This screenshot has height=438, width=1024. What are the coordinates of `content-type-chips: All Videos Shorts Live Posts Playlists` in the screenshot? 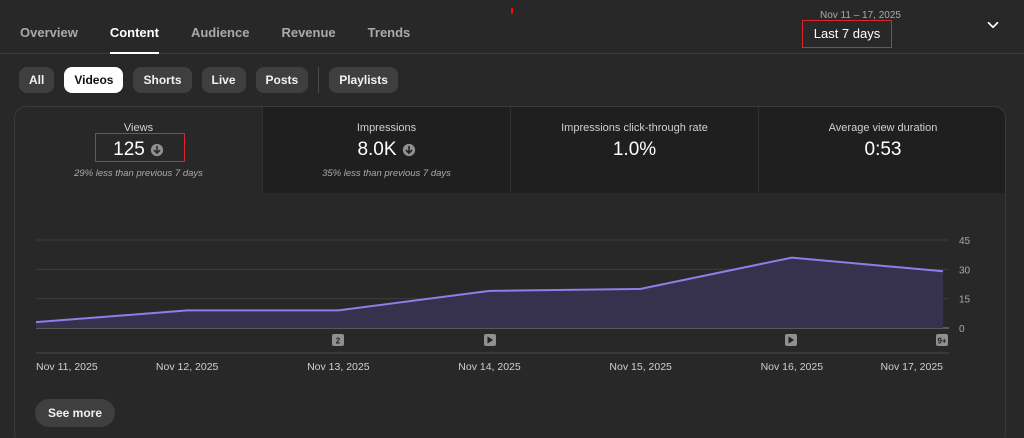 It's located at (213, 80).